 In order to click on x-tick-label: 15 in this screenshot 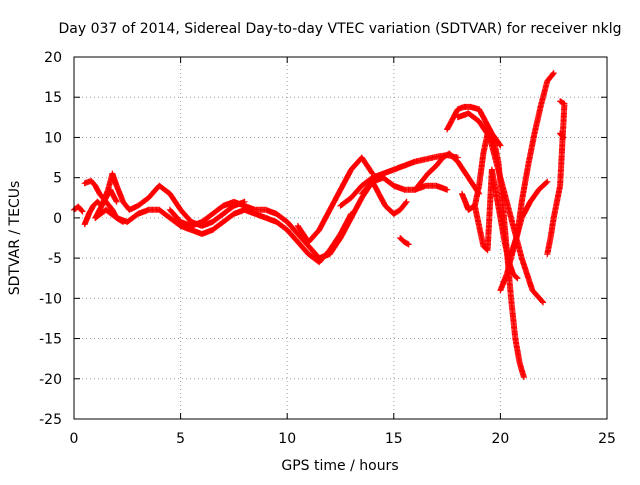, I will do `click(394, 439)`.